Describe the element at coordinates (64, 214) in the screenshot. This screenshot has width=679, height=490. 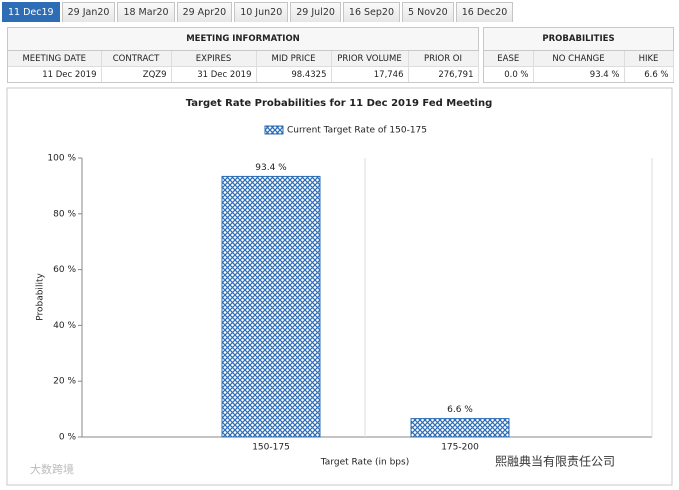
I see `y-tick-label: 80 %` at that location.